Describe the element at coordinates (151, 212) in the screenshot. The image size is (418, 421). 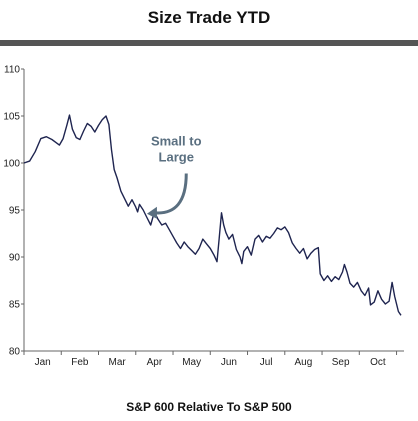
I see `annotation-arrowhead` at that location.